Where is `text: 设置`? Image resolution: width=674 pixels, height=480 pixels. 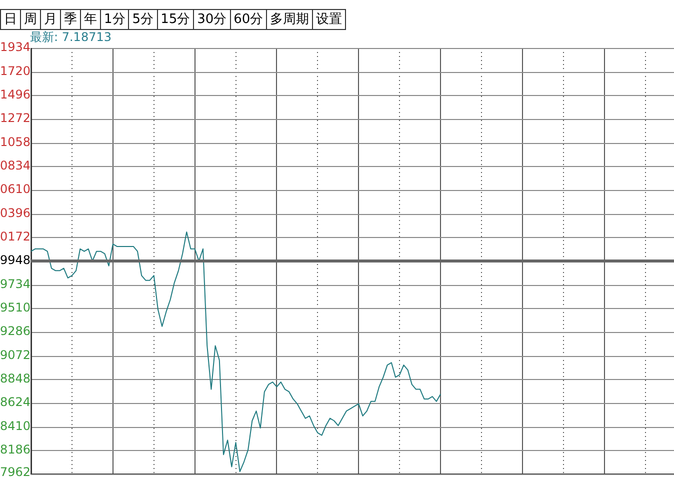
text: 设置 is located at coordinates (329, 19).